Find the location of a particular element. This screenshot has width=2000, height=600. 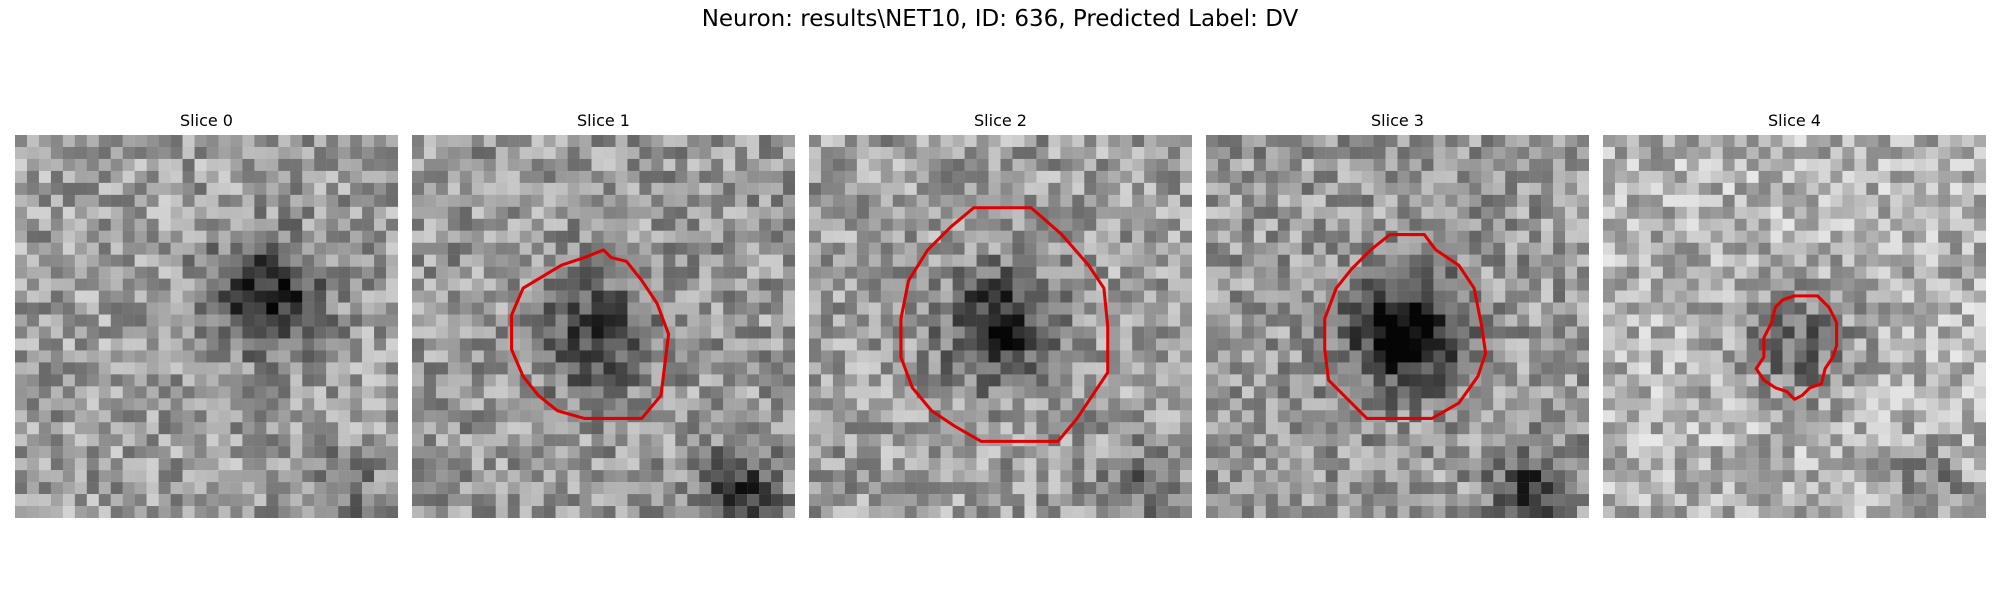

slice-panel-0: Slice 0 is located at coordinates (206, 313).